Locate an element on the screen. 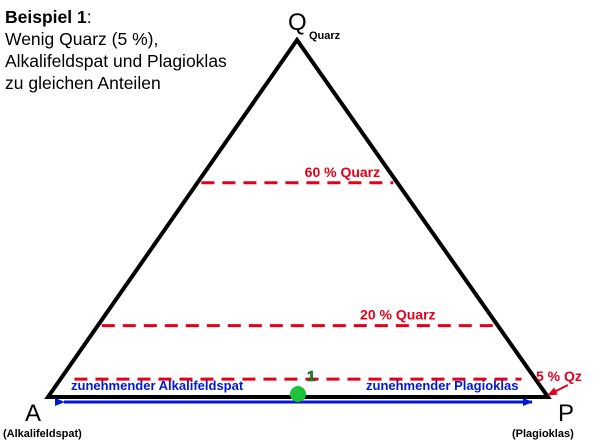  caption-line-2: Alkalifeldspat und Plagioklas is located at coordinates (116, 61).